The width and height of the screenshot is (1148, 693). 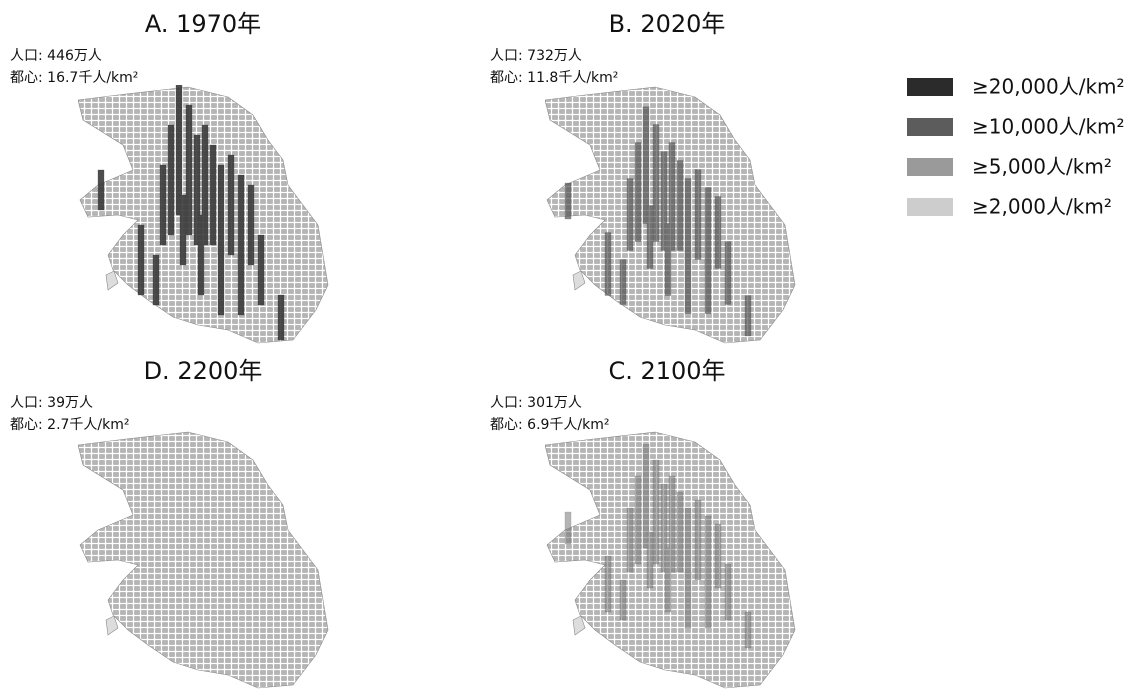 I want to click on map-c, so click(x=670, y=558).